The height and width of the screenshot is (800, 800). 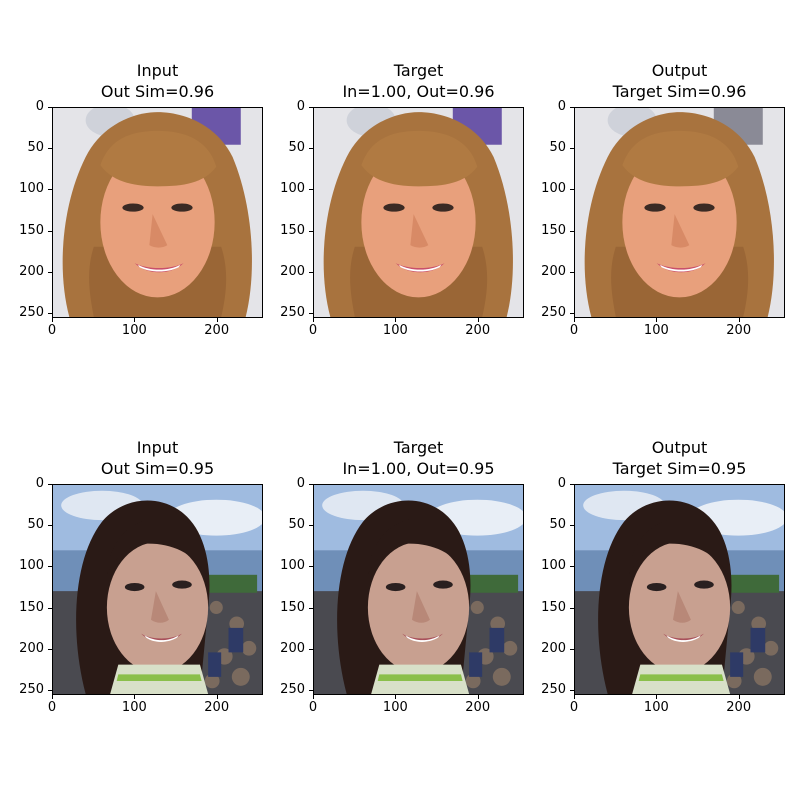 I want to click on subplot-title: Input, so click(x=157, y=70).